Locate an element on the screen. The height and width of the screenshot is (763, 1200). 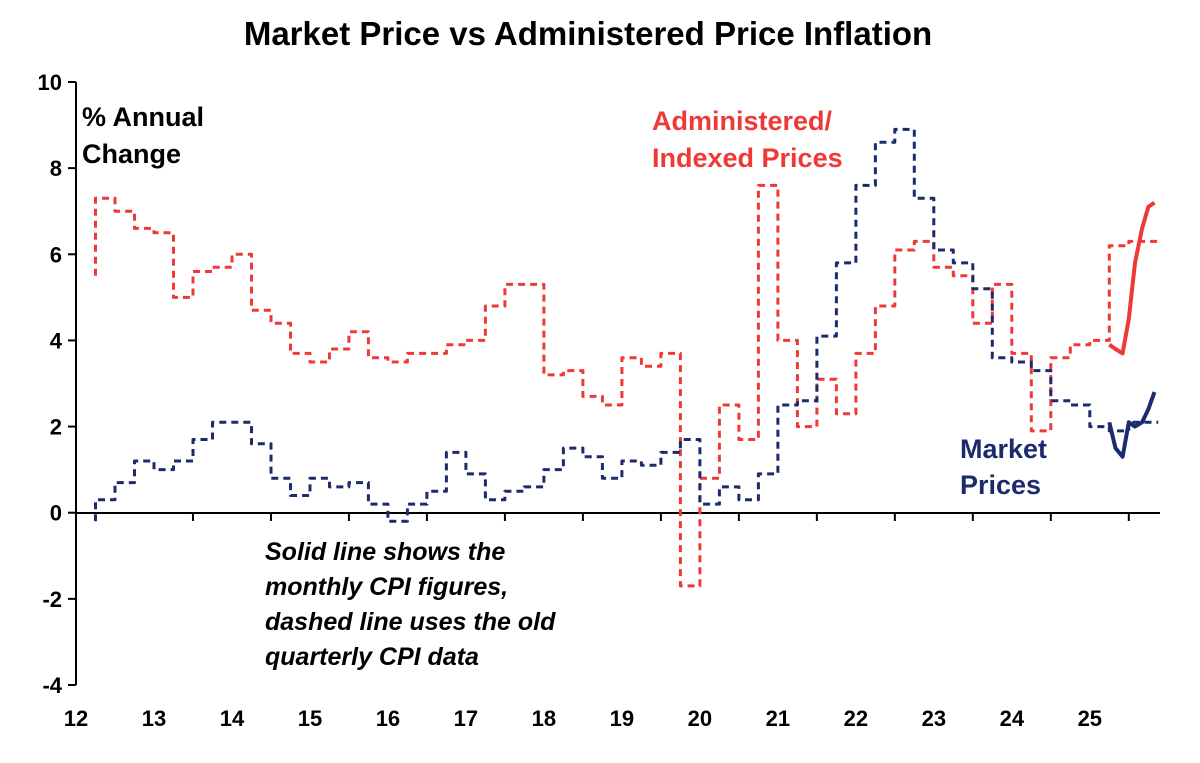
x-tick-label: 25 is located at coordinates (1090, 718).